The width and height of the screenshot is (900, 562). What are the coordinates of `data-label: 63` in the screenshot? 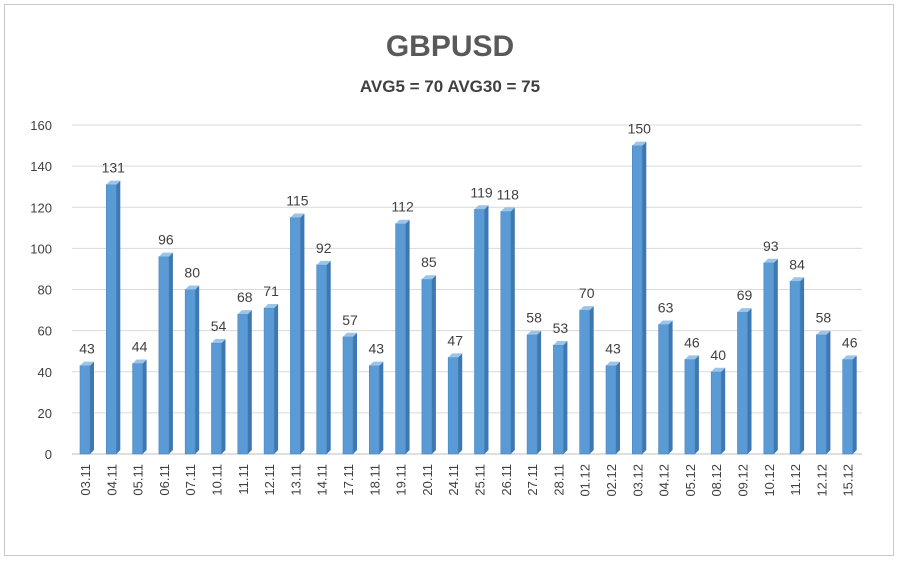 It's located at (666, 307).